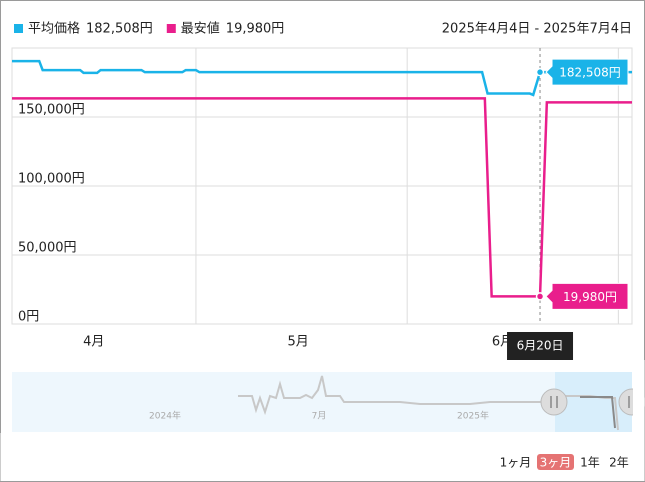  I want to click on range-button-bg, so click(555, 462).